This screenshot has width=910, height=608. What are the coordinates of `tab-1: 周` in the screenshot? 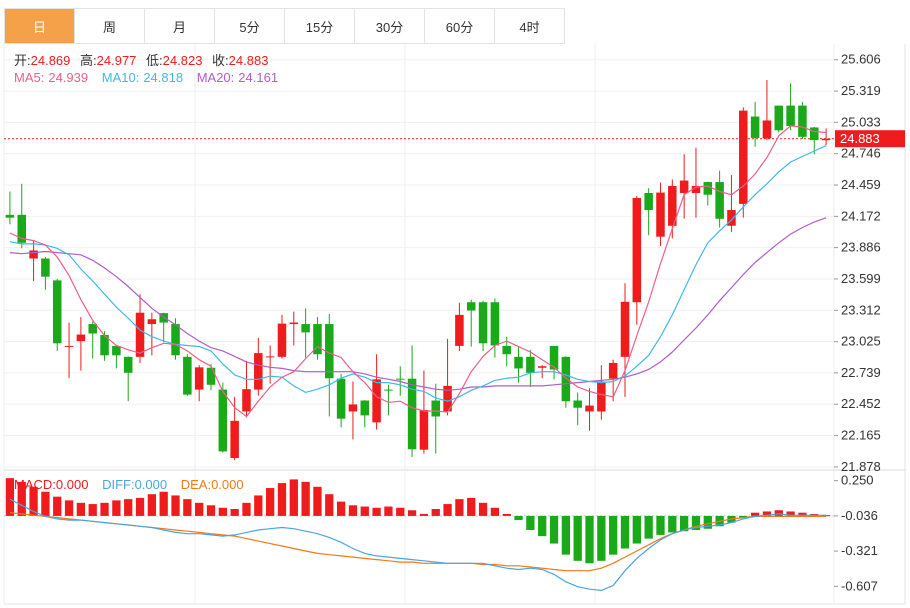 It's located at (110, 26).